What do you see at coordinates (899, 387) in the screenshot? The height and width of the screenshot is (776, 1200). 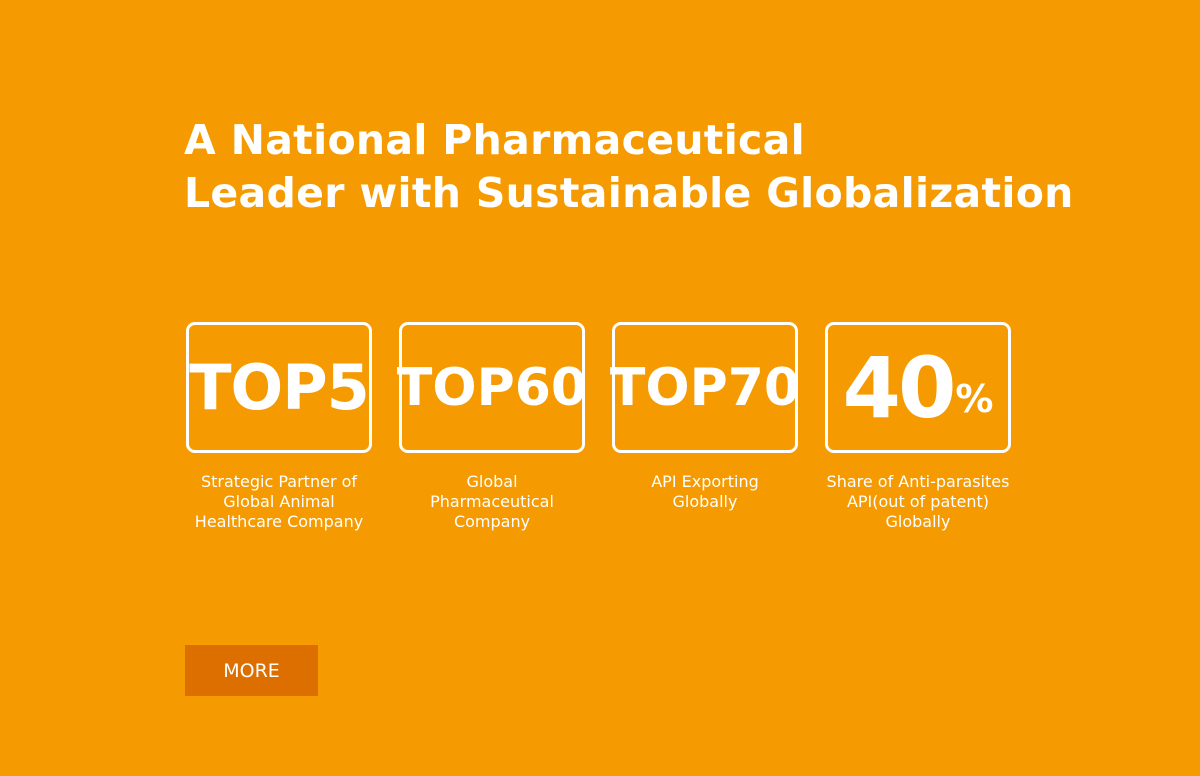 I see `stat-value: 40` at bounding box center [899, 387].